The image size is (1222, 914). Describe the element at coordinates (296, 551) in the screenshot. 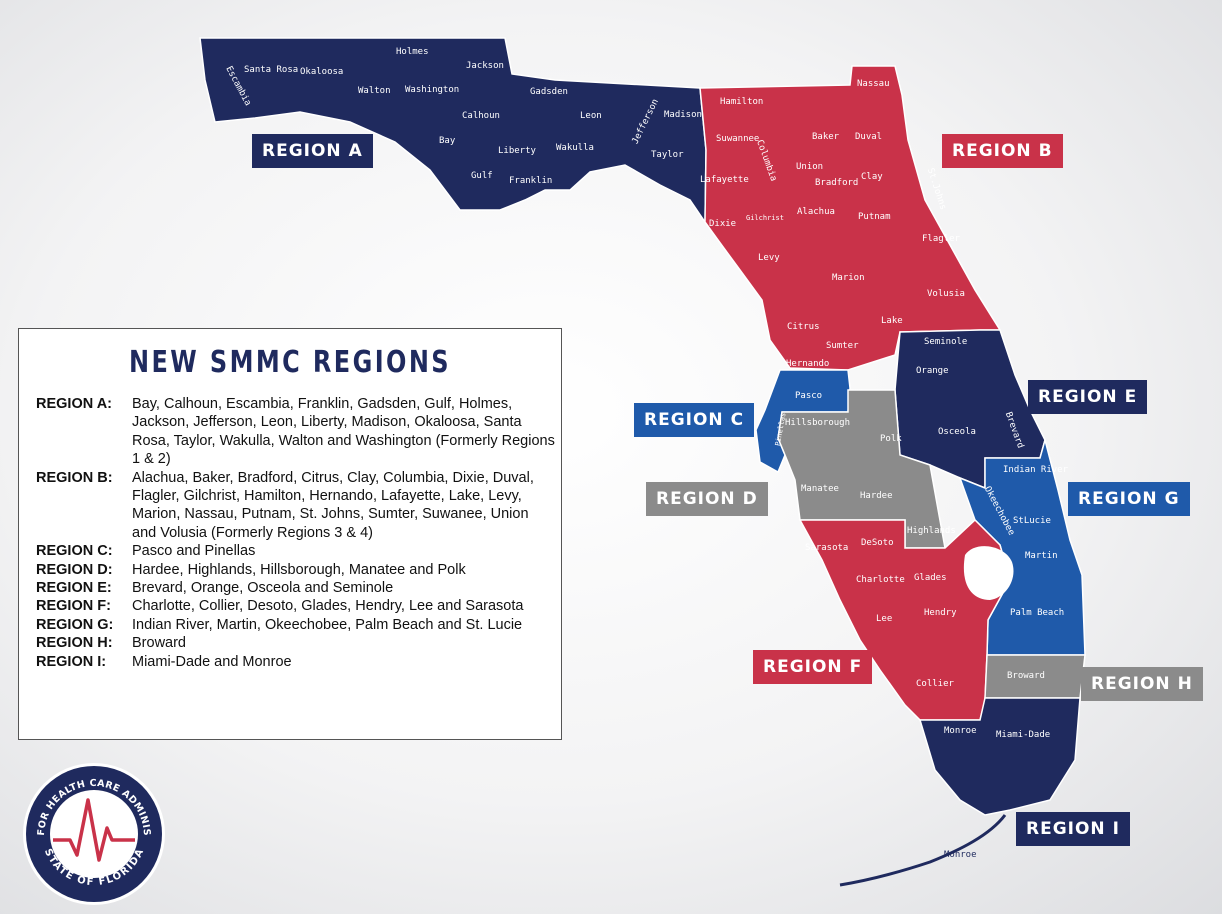

I see `legend-row: REGION C: Pasco and Pinellas` at that location.